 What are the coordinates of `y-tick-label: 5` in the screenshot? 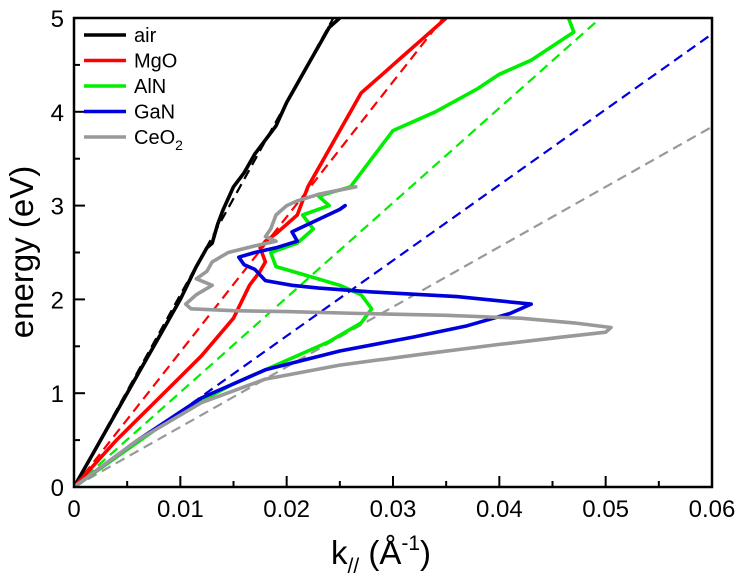 It's located at (57, 19).